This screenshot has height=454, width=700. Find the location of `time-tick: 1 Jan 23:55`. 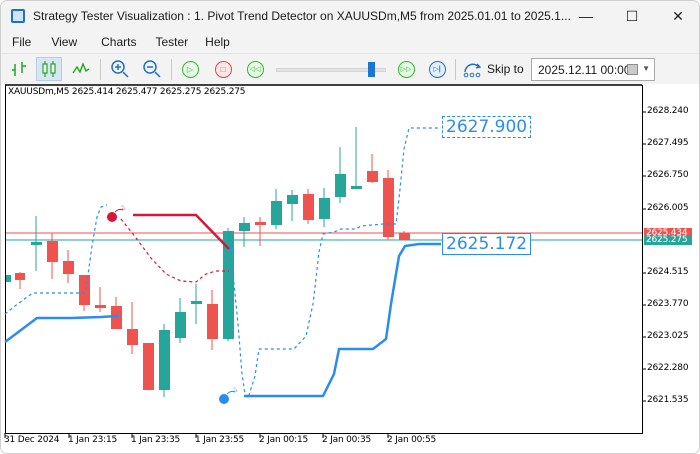

time-tick: 1 Jan 23:55 is located at coordinates (220, 440).